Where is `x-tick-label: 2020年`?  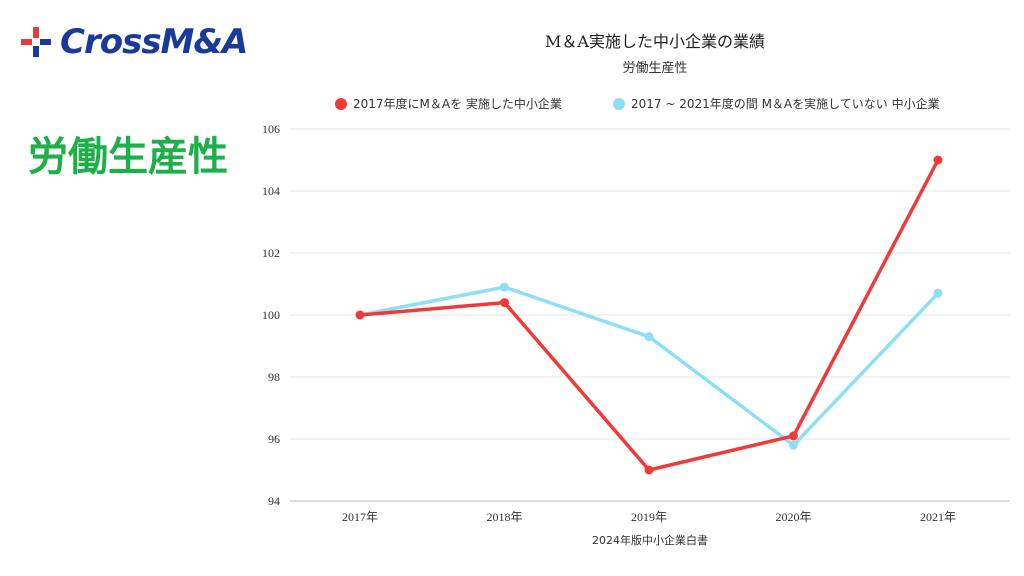
x-tick-label: 2020年 is located at coordinates (793, 517).